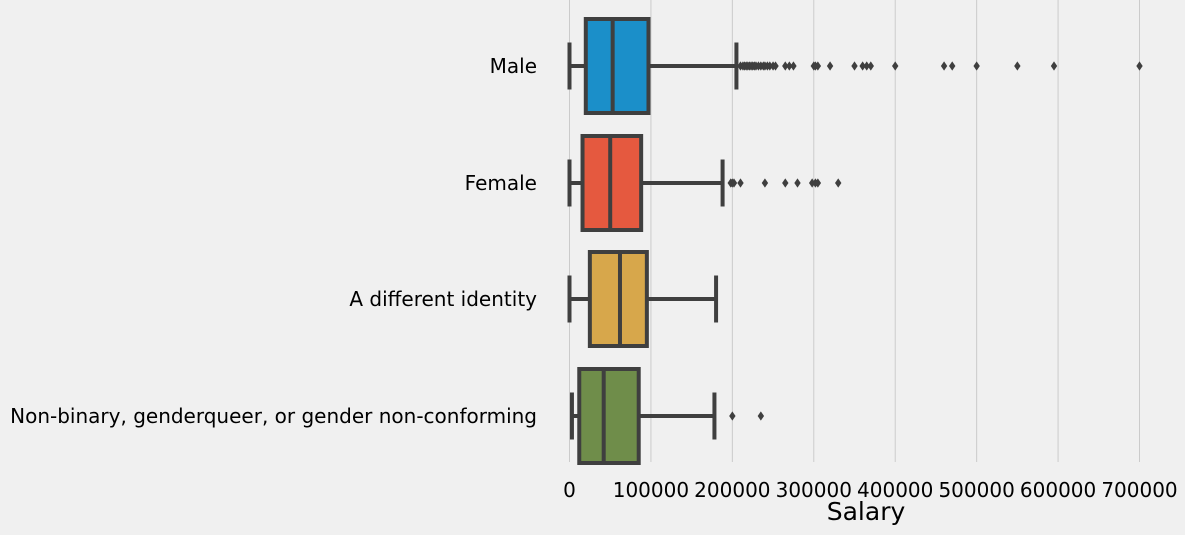 The image size is (1185, 535). Describe the element at coordinates (895, 490) in the screenshot. I see `x-tick-label: 400000` at that location.